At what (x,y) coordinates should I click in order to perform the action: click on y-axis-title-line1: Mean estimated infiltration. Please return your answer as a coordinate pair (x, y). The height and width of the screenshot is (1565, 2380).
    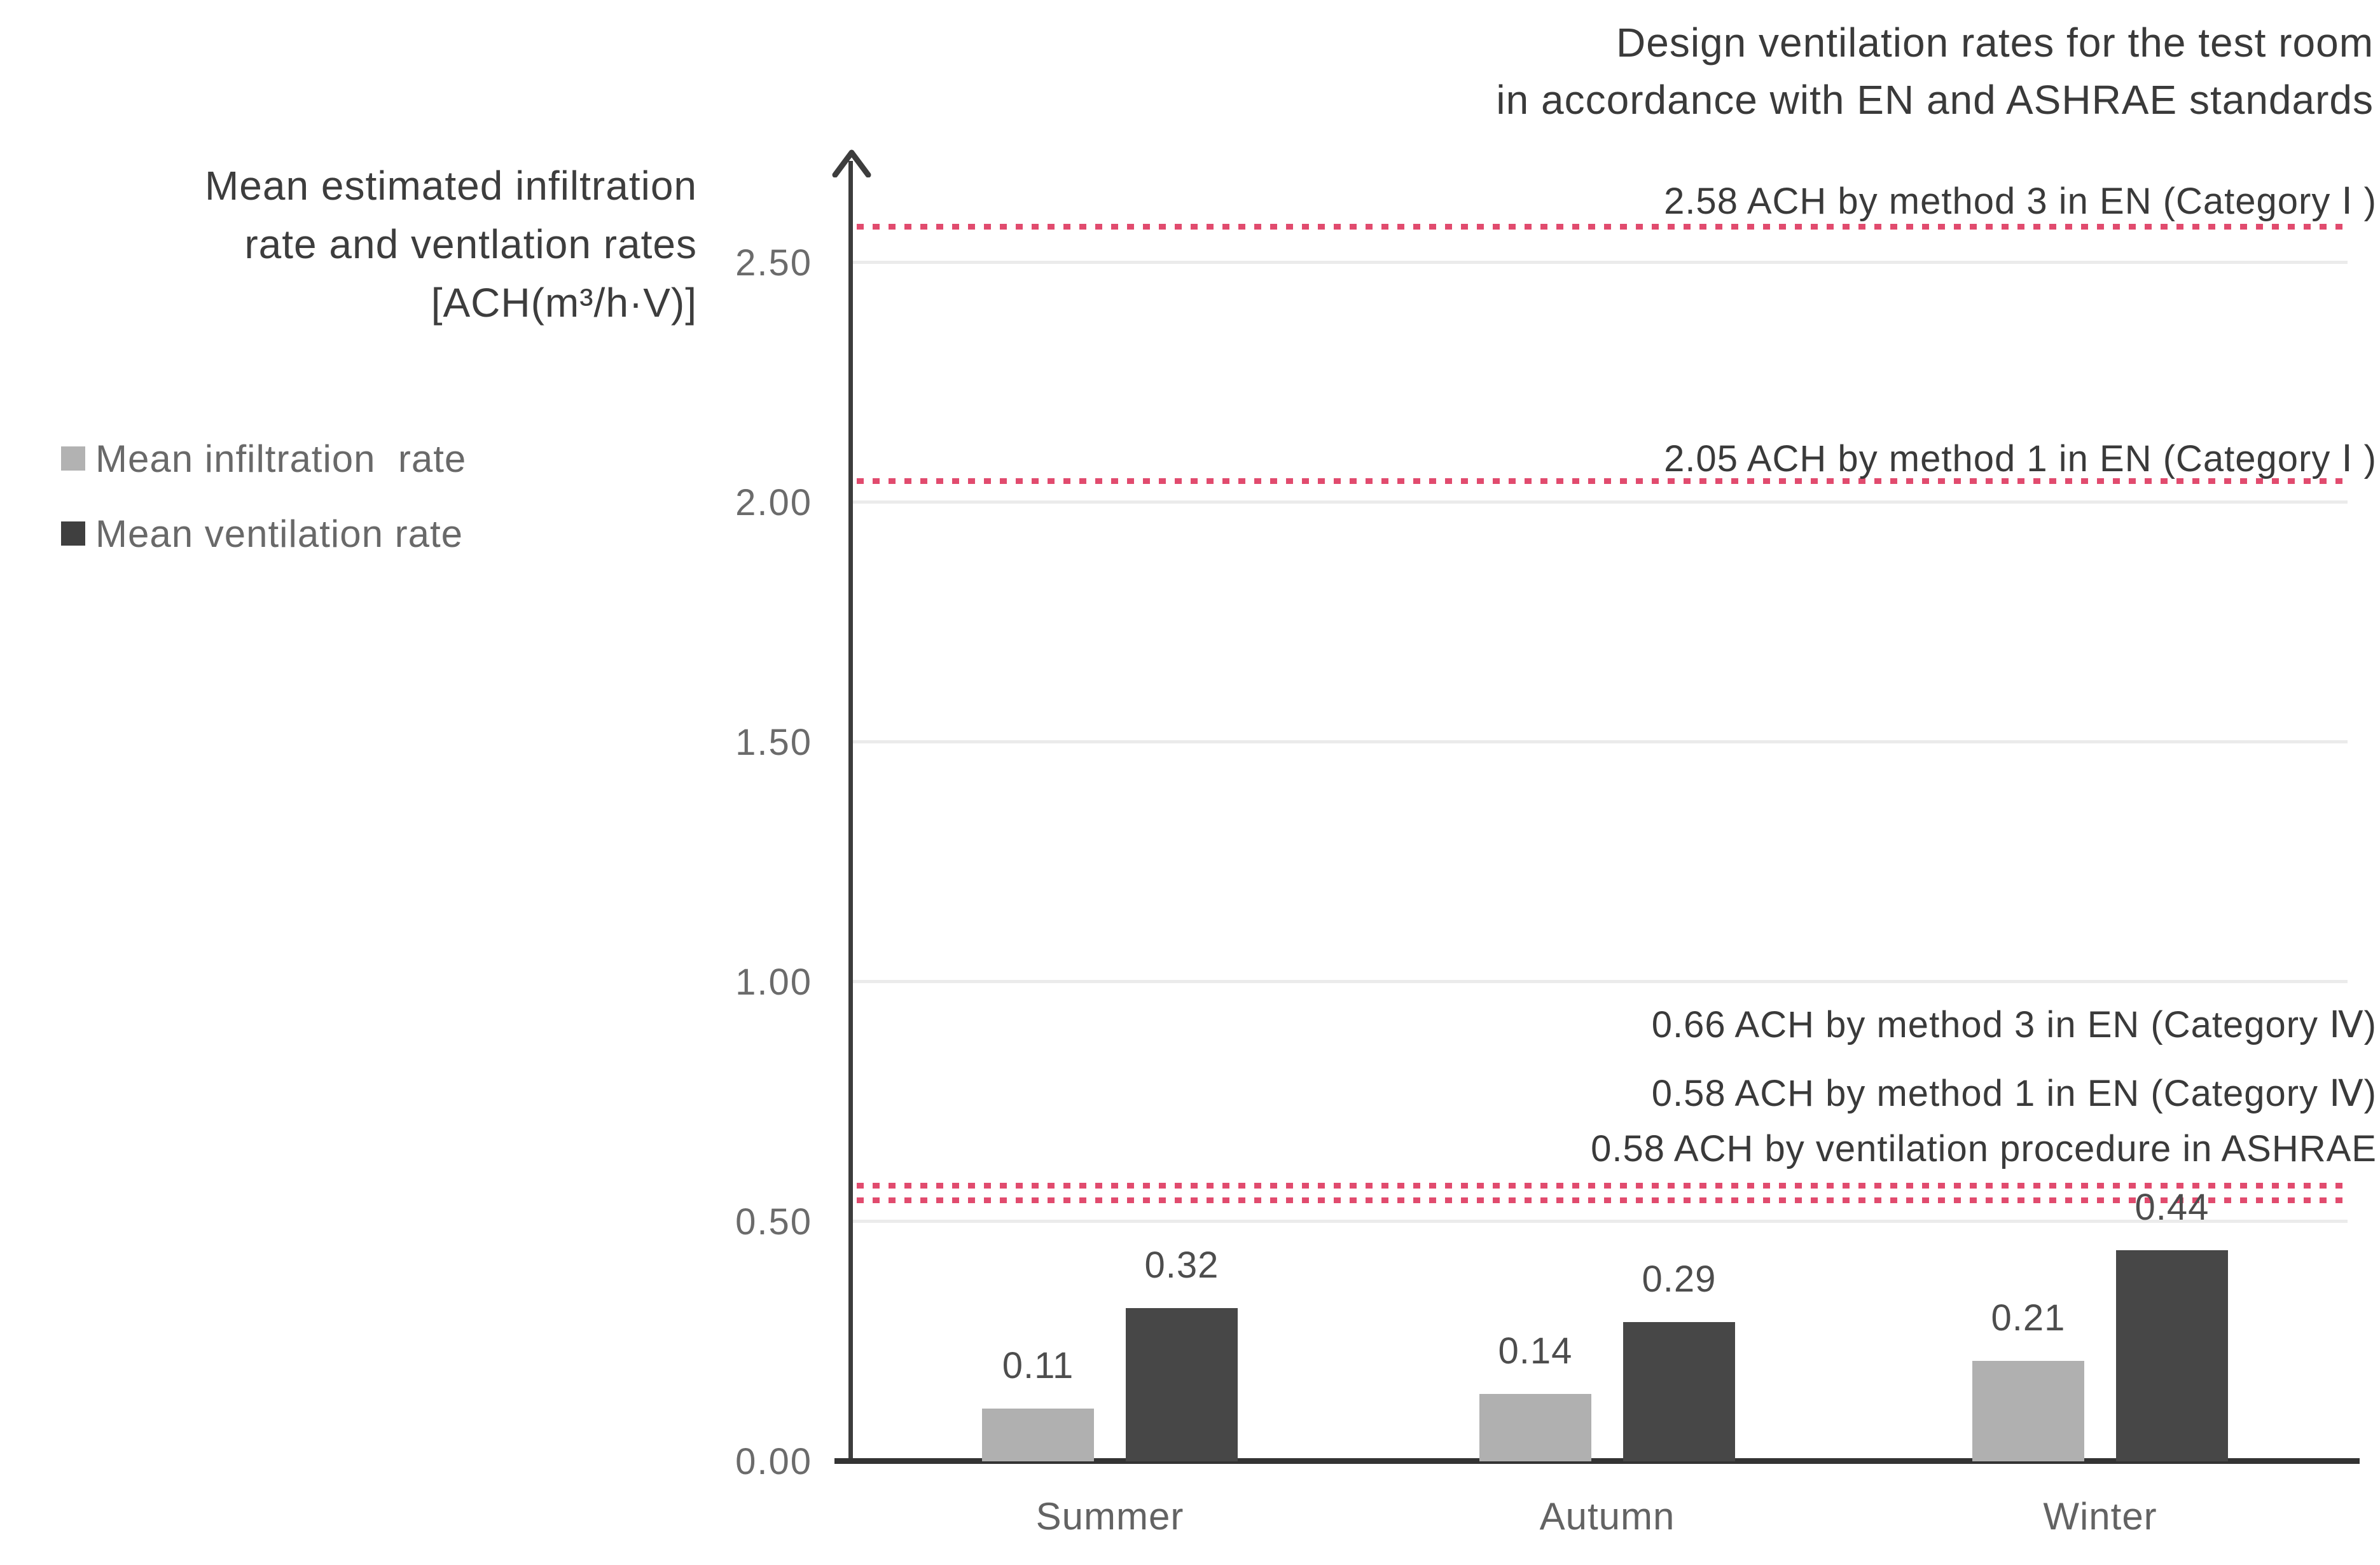
    Looking at the image, I should click on (450, 186).